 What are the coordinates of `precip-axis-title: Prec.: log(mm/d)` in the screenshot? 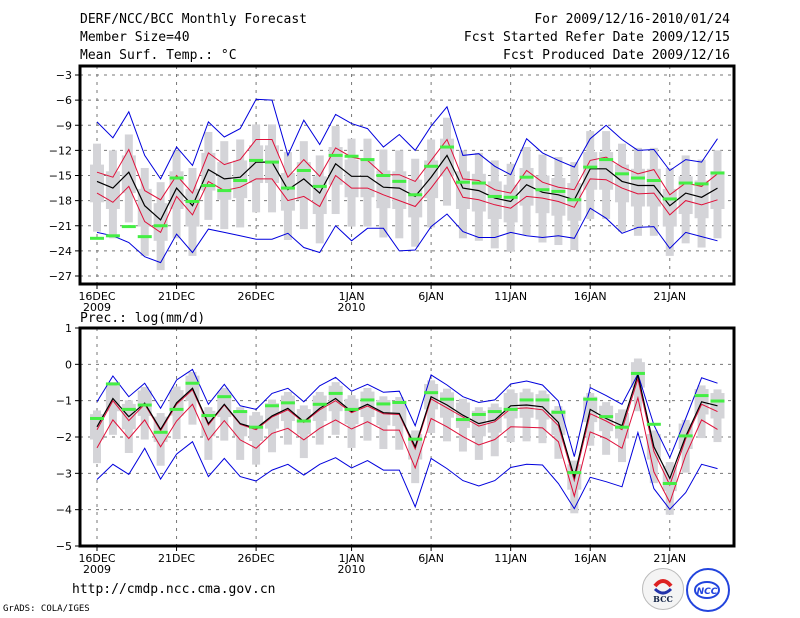 It's located at (142, 318).